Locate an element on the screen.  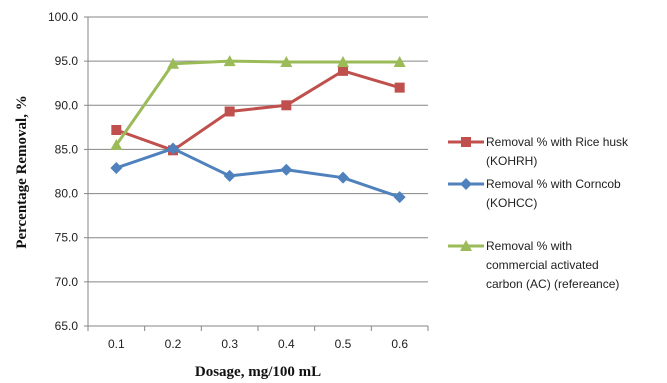
y-tick-label: 100.0 is located at coordinates (63, 17).